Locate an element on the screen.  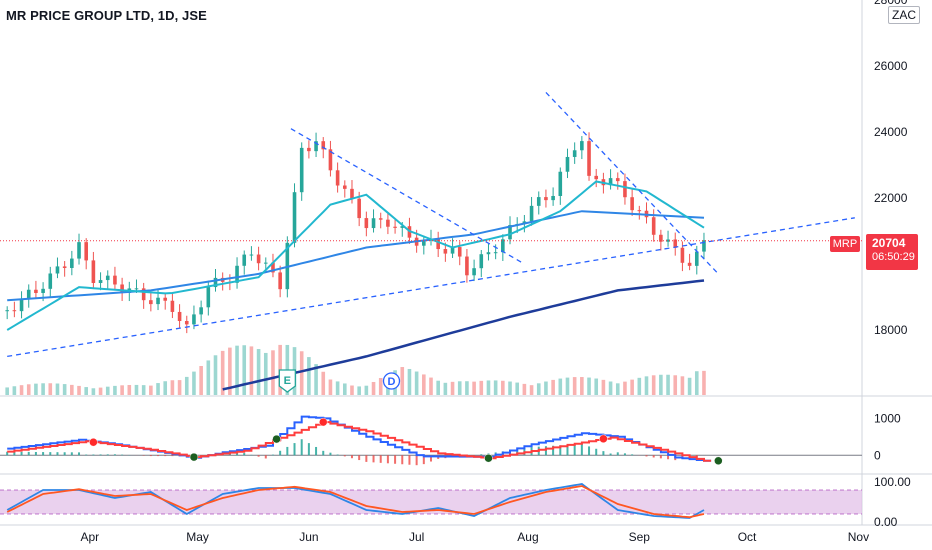
trendline is located at coordinates (407, 196).